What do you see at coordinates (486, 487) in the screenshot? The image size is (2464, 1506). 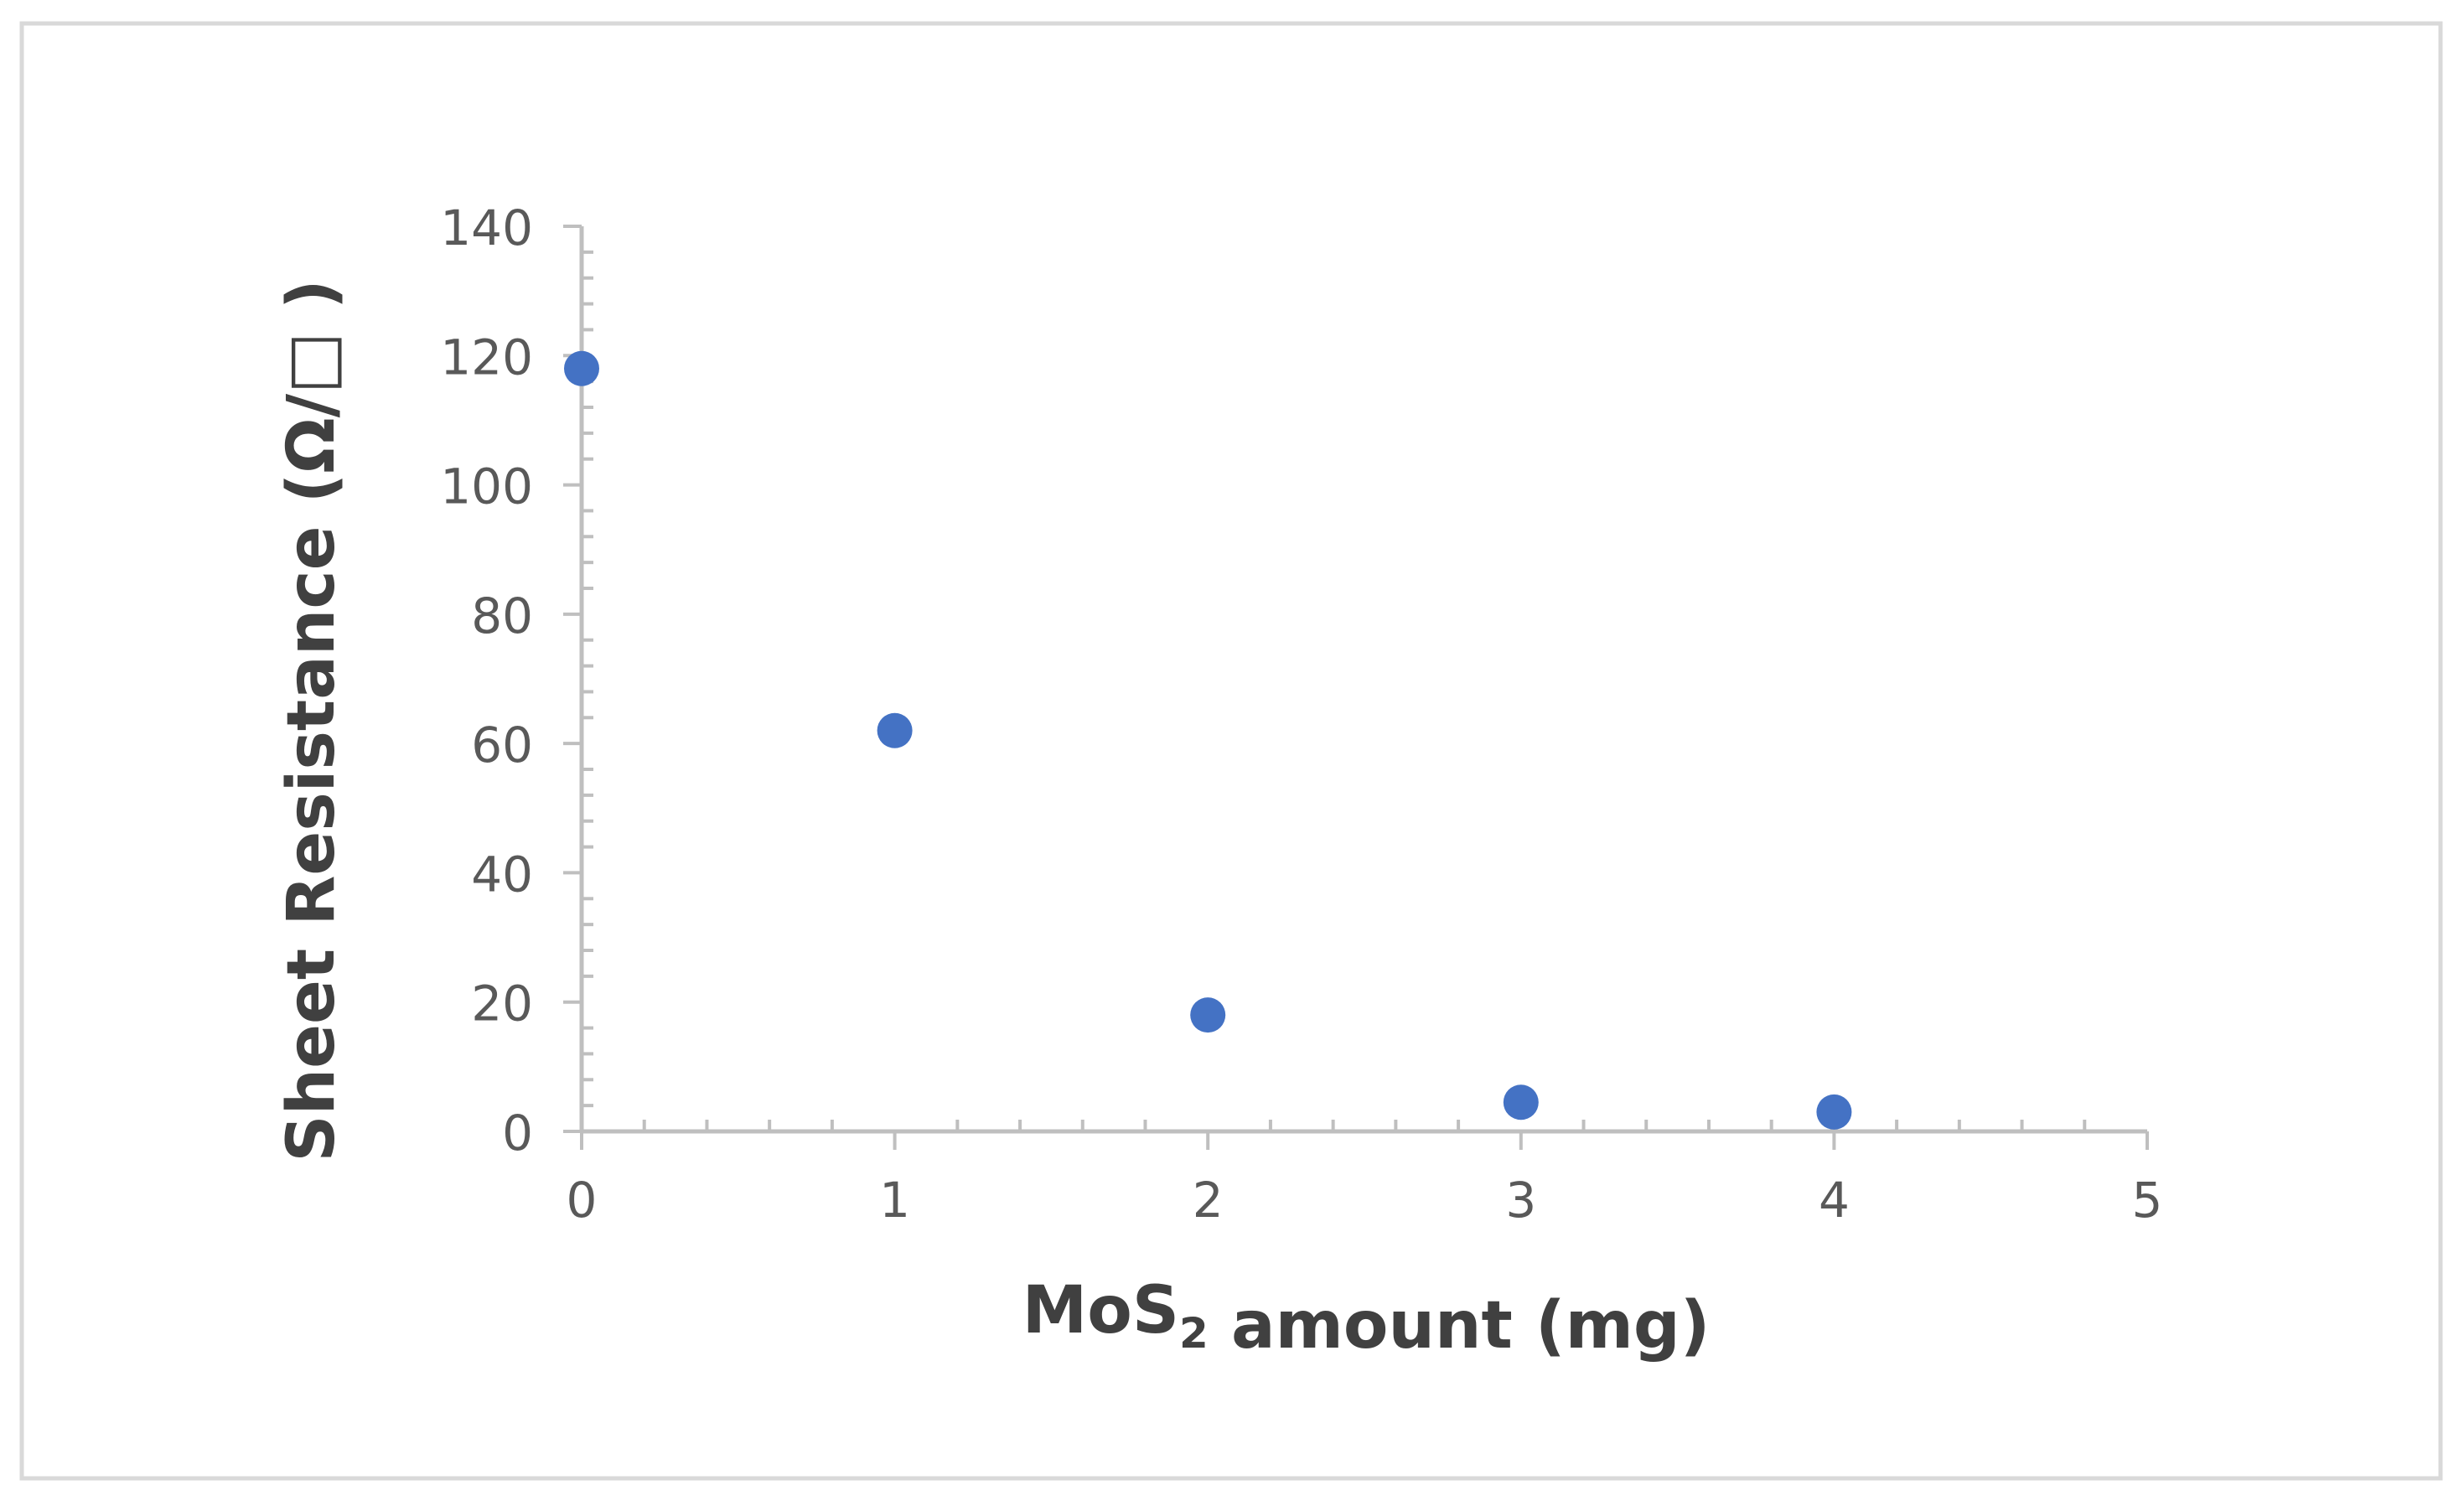 I see `y-tick-label: 100` at bounding box center [486, 487].